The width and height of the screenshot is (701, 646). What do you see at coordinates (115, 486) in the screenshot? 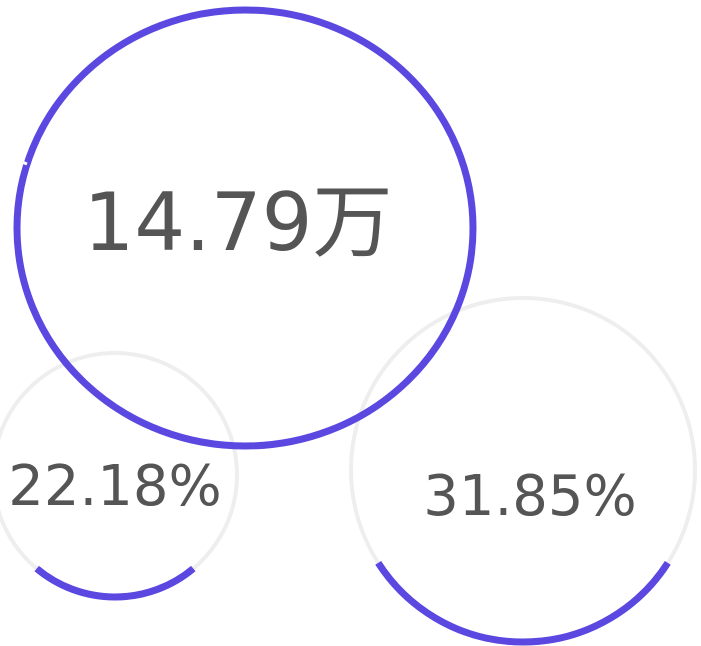
I see `ring-label: 22.18%` at bounding box center [115, 486].